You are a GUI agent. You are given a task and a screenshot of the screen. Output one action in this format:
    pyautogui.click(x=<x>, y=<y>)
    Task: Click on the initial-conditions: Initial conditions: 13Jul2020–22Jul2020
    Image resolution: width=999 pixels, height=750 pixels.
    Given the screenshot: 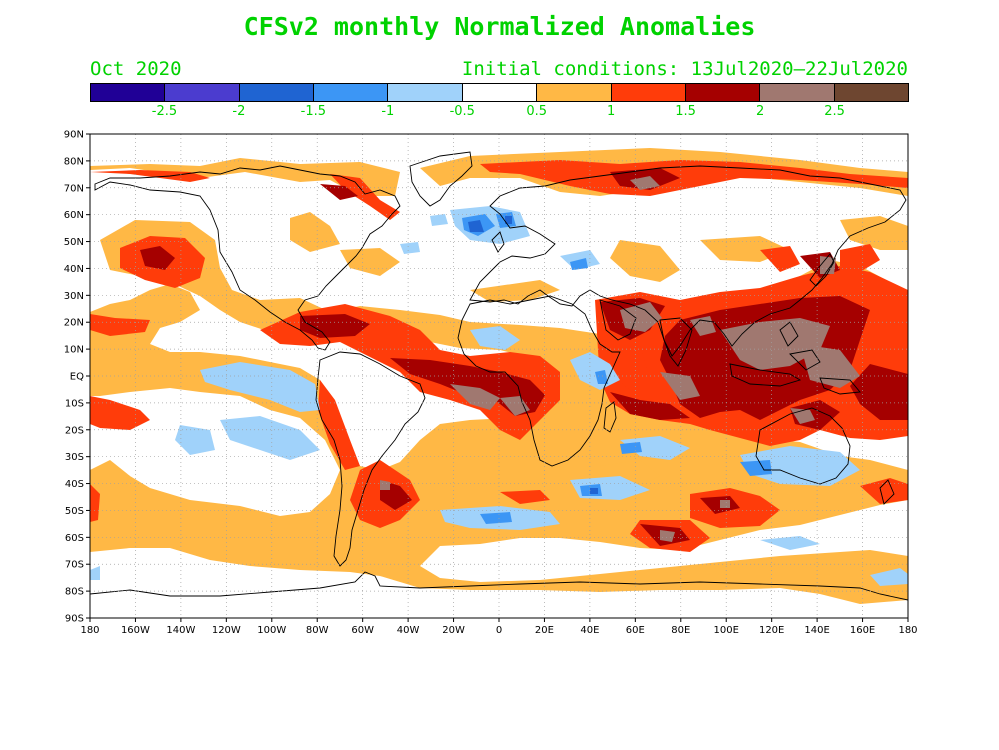 What is the action you would take?
    pyautogui.click(x=684, y=69)
    